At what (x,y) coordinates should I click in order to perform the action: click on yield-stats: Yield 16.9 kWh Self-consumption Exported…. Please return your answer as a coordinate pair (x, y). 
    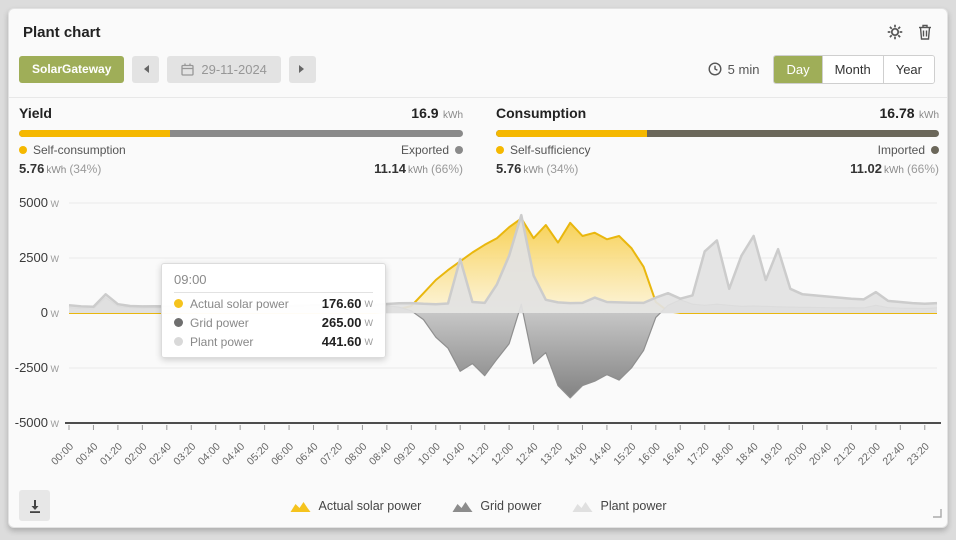
    Looking at the image, I should click on (241, 140).